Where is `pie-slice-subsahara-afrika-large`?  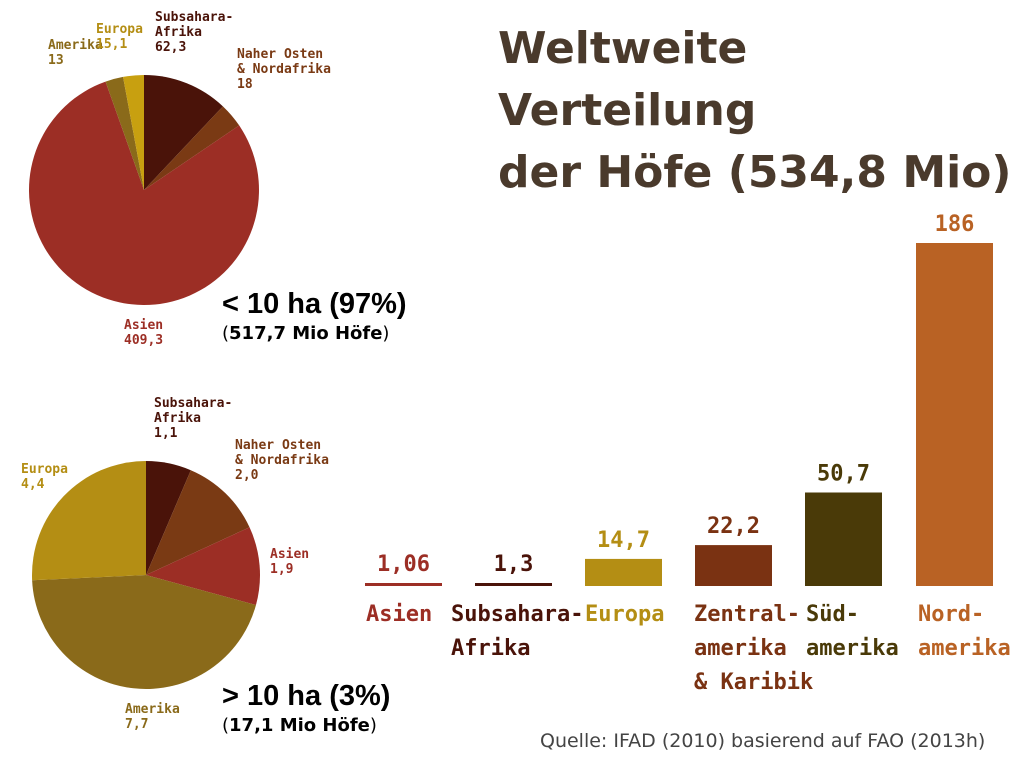 pie-slice-subsahara-afrika-large is located at coordinates (168, 518).